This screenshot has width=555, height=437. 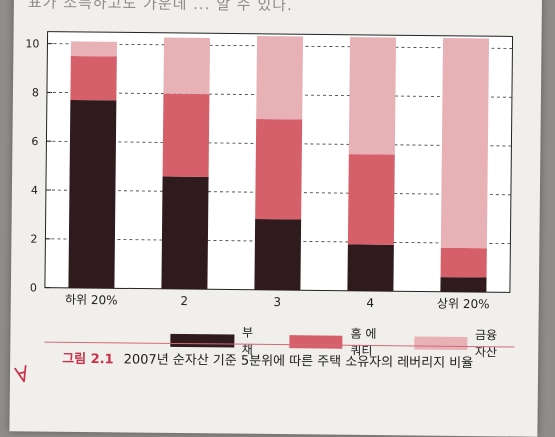 I want to click on figure-number: 그림 2.1, so click(x=88, y=360).